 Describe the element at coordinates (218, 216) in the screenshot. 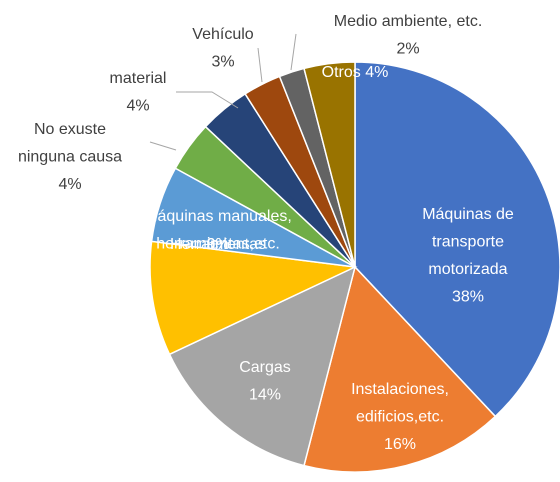

I see `category-line: Máquinas manuales,` at that location.